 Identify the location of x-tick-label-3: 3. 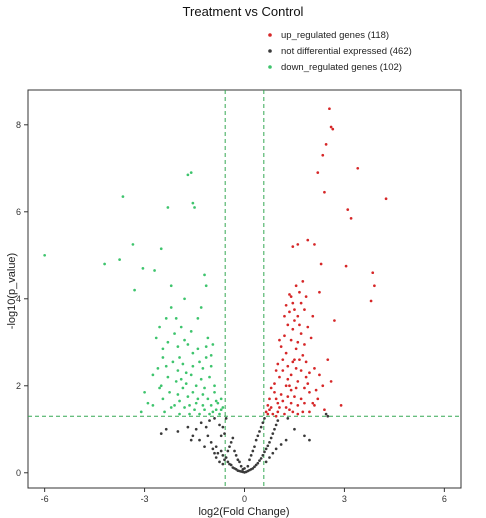
(344, 499).